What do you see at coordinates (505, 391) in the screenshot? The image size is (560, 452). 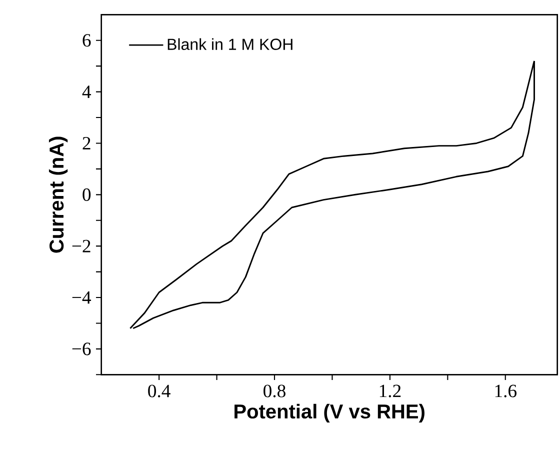 I see `x-tick-label: 1.6` at bounding box center [505, 391].